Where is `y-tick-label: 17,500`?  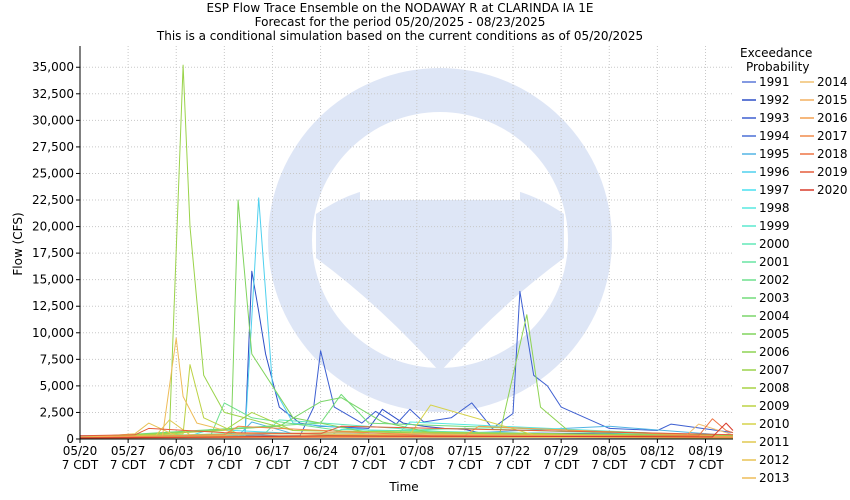 y-tick-label: 17,500 is located at coordinates (53, 253).